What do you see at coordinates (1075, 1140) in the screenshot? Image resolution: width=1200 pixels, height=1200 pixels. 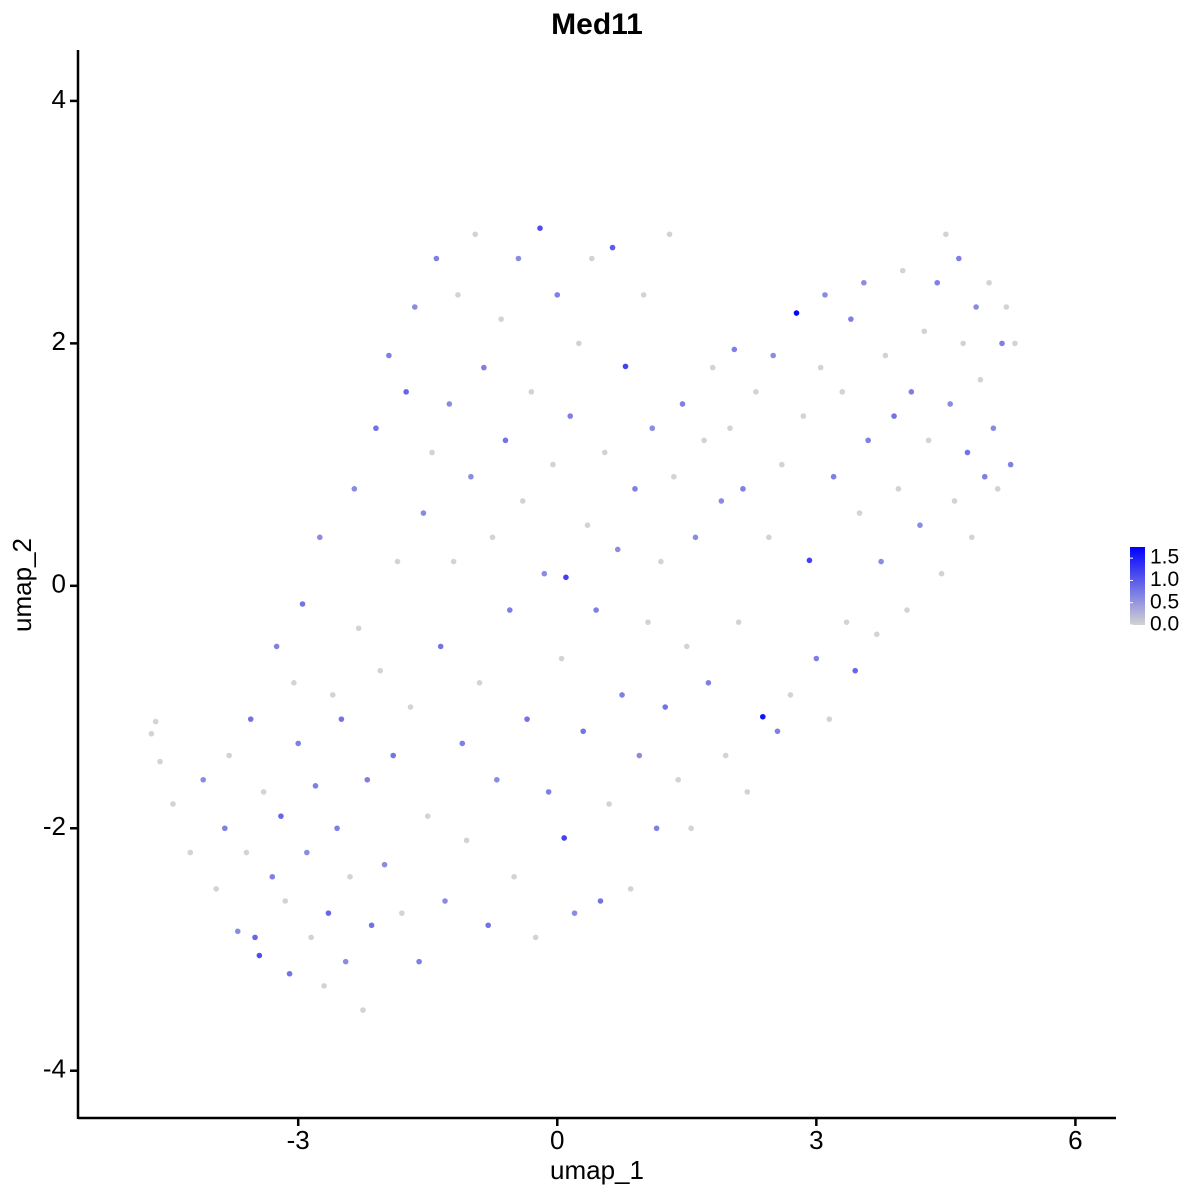 I see `x-tick-label: 6` at bounding box center [1075, 1140].